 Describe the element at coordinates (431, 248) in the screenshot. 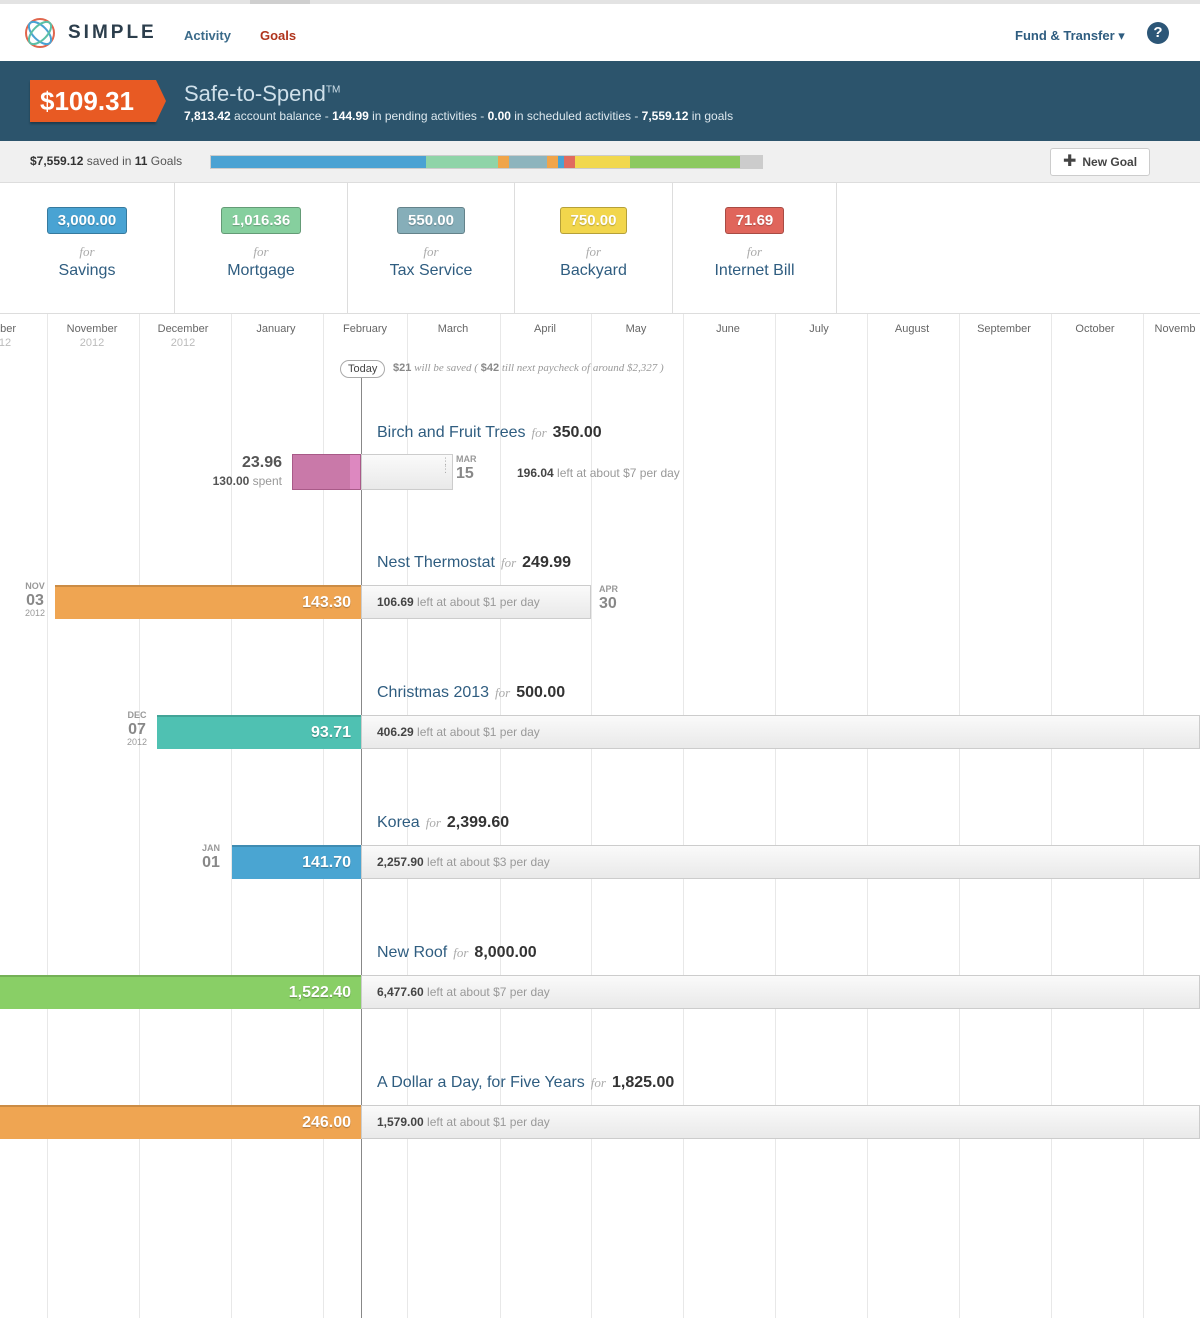

I see `category-card-tax-service: 550.00 for Tax Service` at that location.